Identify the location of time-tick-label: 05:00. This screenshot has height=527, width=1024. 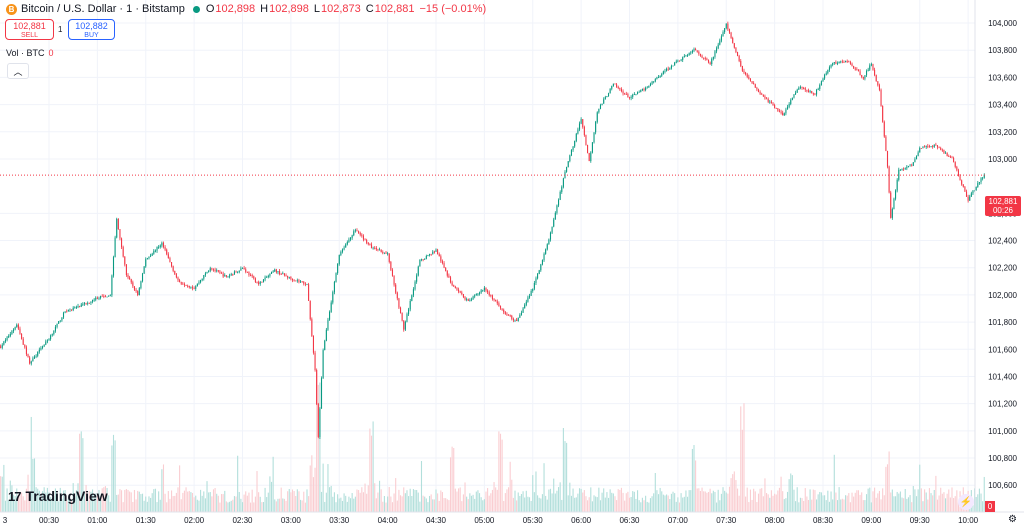
(484, 520).